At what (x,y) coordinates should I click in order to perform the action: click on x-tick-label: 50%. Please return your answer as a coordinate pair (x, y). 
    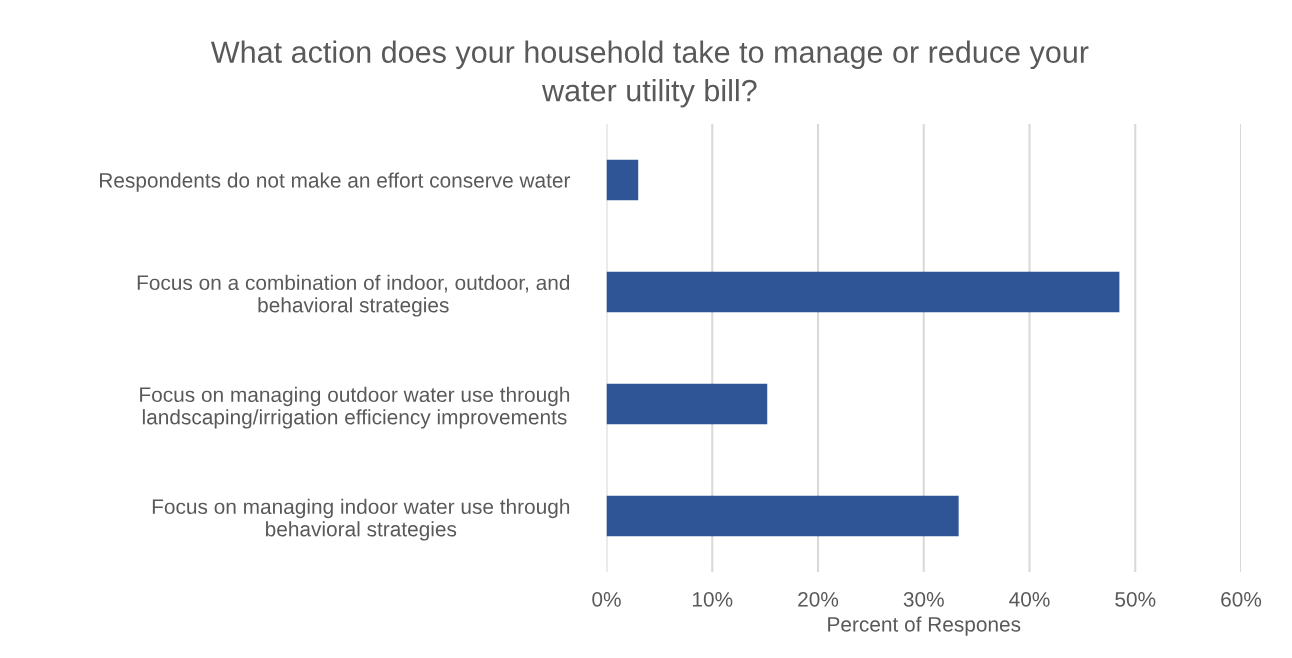
    Looking at the image, I should click on (1135, 599).